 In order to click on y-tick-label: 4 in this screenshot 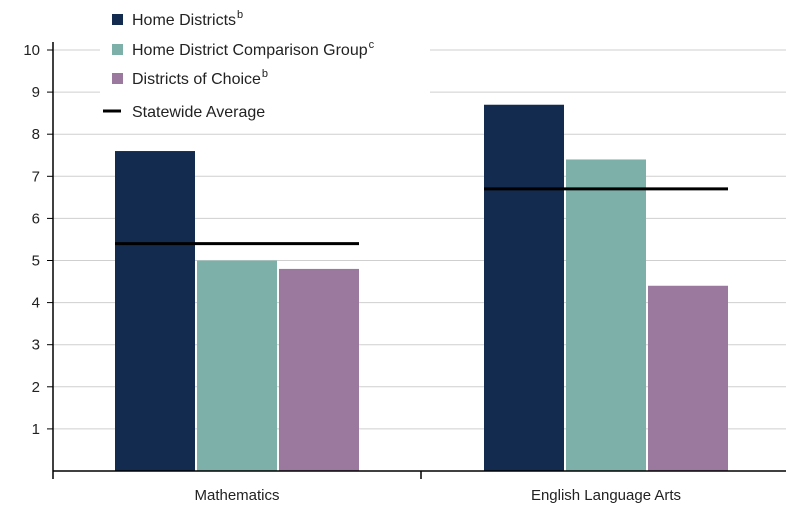, I will do `click(36, 303)`.